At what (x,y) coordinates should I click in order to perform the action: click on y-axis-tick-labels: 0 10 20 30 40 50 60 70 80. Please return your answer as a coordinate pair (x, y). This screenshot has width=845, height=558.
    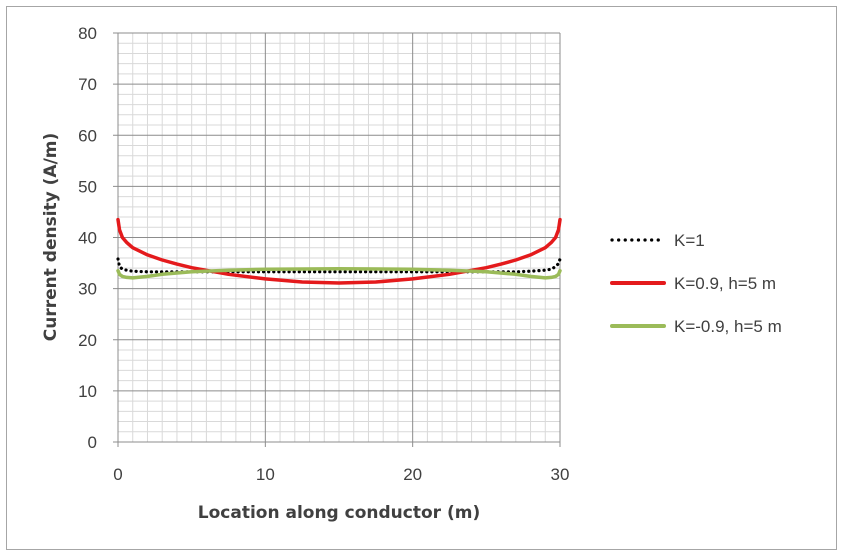
    Looking at the image, I should click on (87, 238).